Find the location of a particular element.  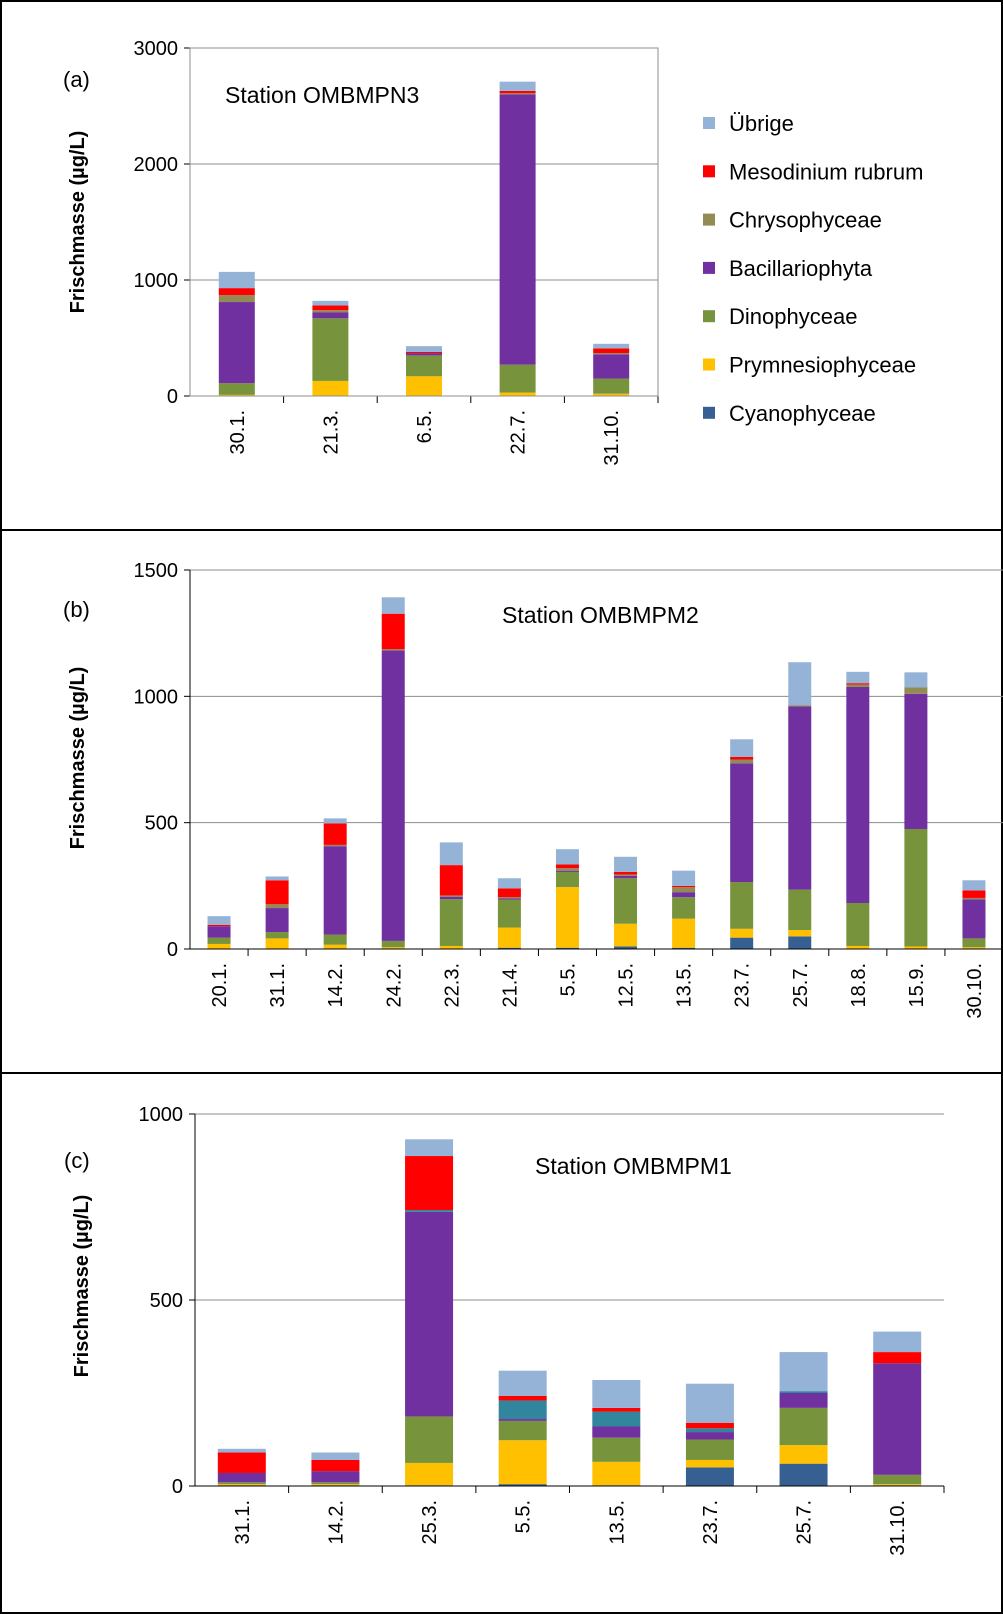

x-tick-label: 24.2. is located at coordinates (394, 985).